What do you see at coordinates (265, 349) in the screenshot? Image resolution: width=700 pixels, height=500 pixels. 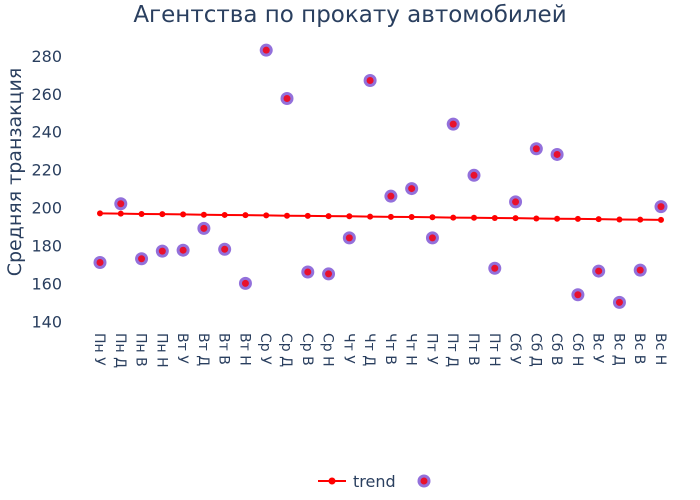 I see `x-tick-label: Ср У` at bounding box center [265, 349].